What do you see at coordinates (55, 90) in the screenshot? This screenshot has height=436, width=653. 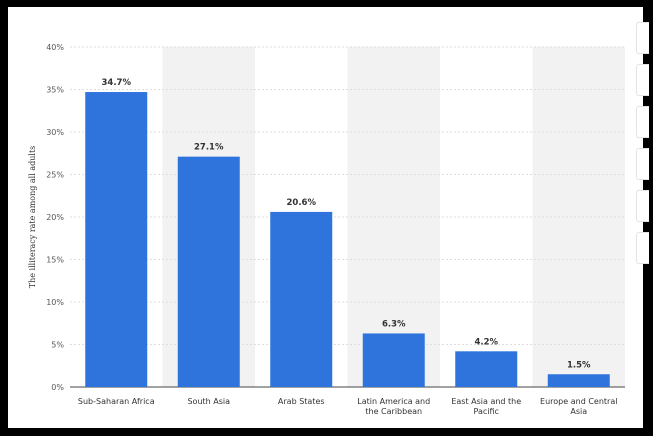 I see `y-tick-label: 35%` at bounding box center [55, 90].